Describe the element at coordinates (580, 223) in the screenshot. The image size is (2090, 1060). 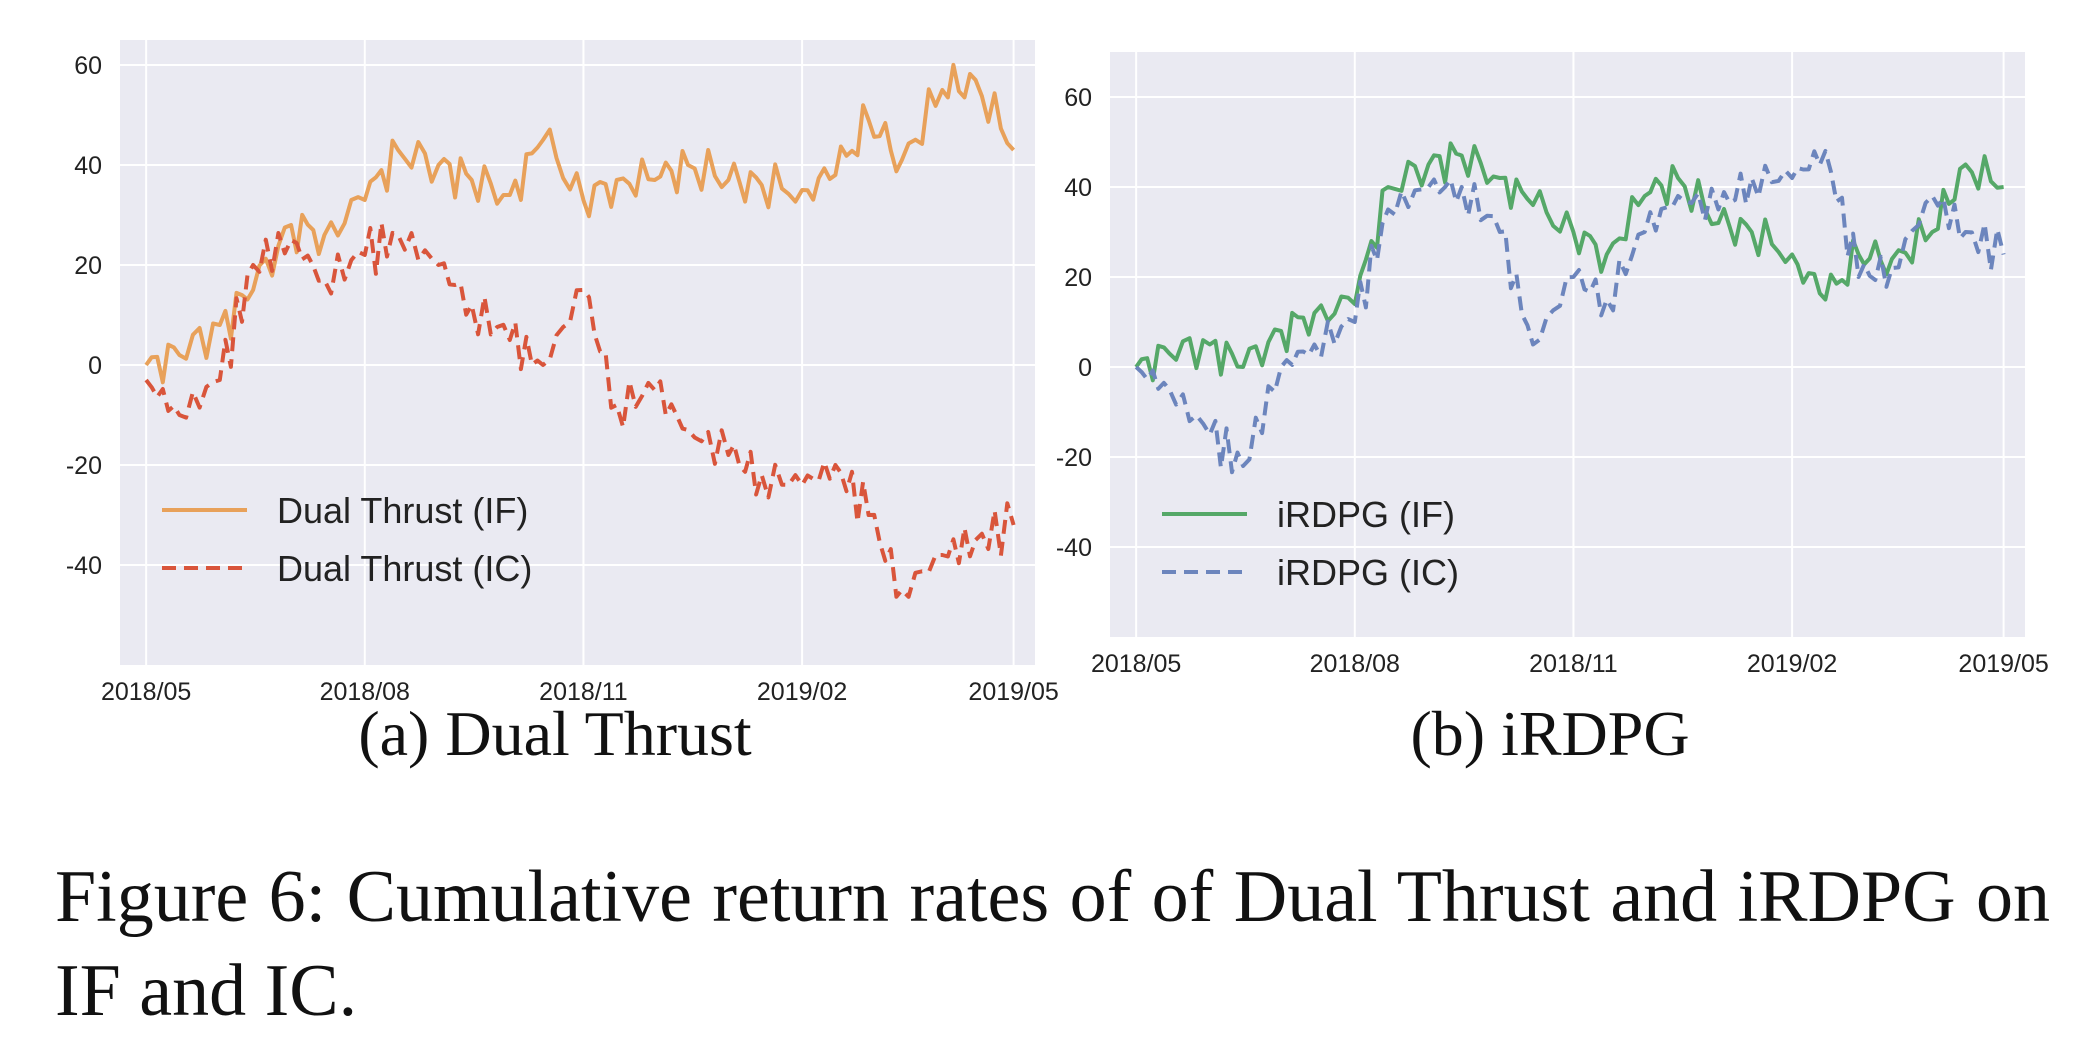
I see `series-line-dual-thrust-if` at that location.